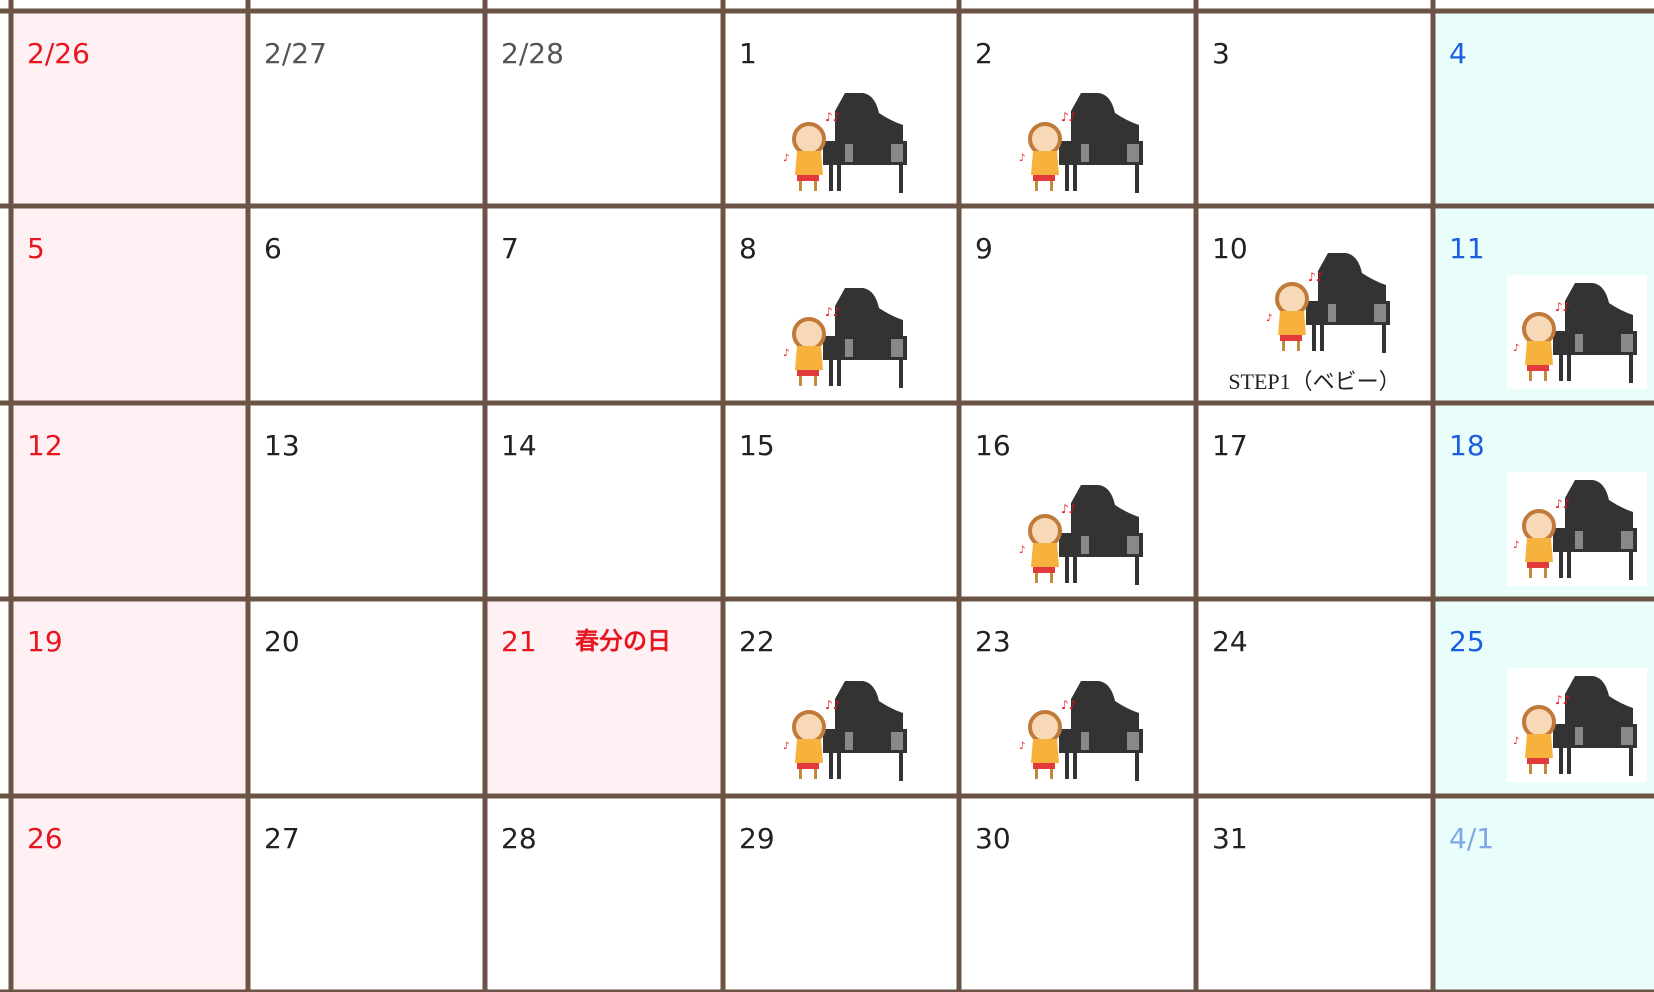 The height and width of the screenshot is (992, 1654). What do you see at coordinates (748, 248) in the screenshot?
I see `day-number: 8` at bounding box center [748, 248].